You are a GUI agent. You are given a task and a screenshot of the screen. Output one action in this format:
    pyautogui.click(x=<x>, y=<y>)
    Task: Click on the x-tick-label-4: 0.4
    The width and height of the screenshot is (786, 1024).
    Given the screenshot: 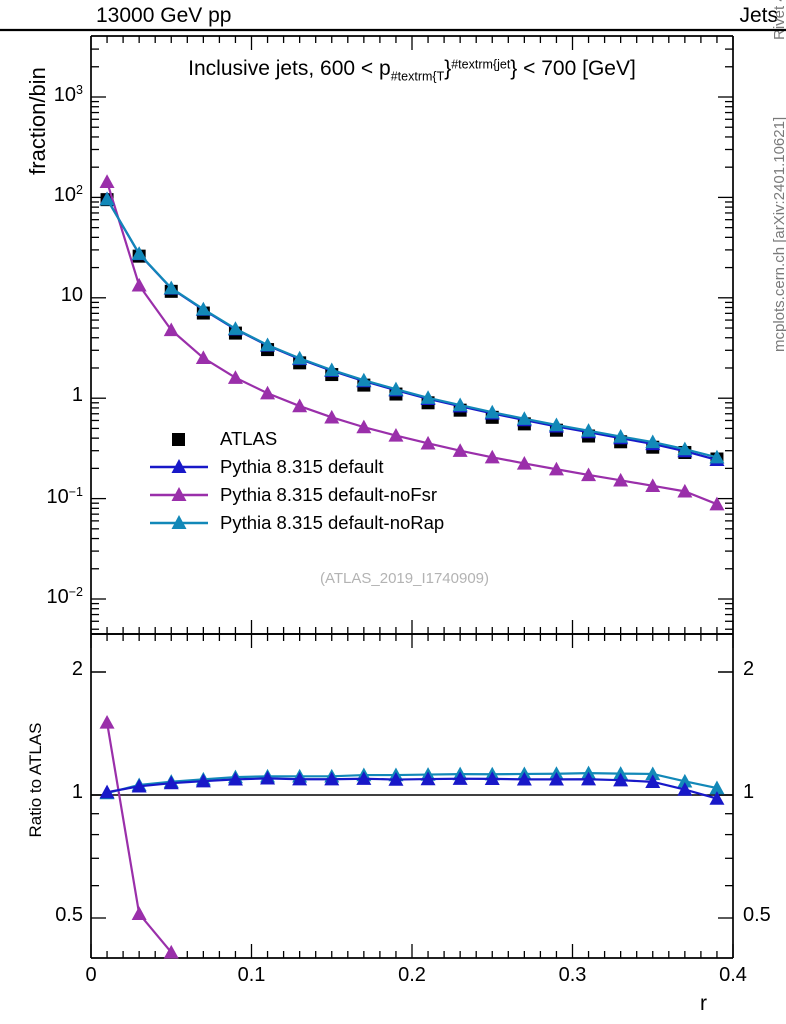 What is the action you would take?
    pyautogui.click(x=733, y=975)
    